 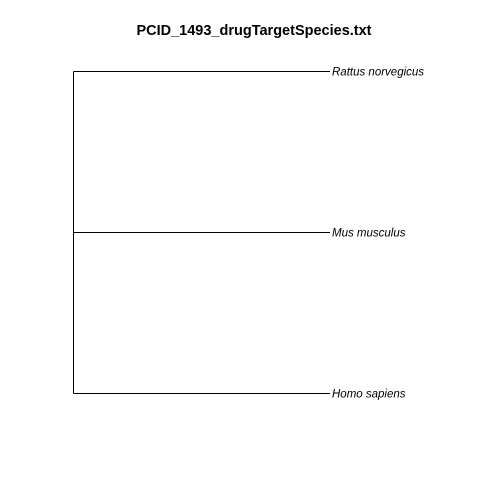 I want to click on plot-title: PCID_1493_drugTargetSpecies.txt, so click(x=253, y=31).